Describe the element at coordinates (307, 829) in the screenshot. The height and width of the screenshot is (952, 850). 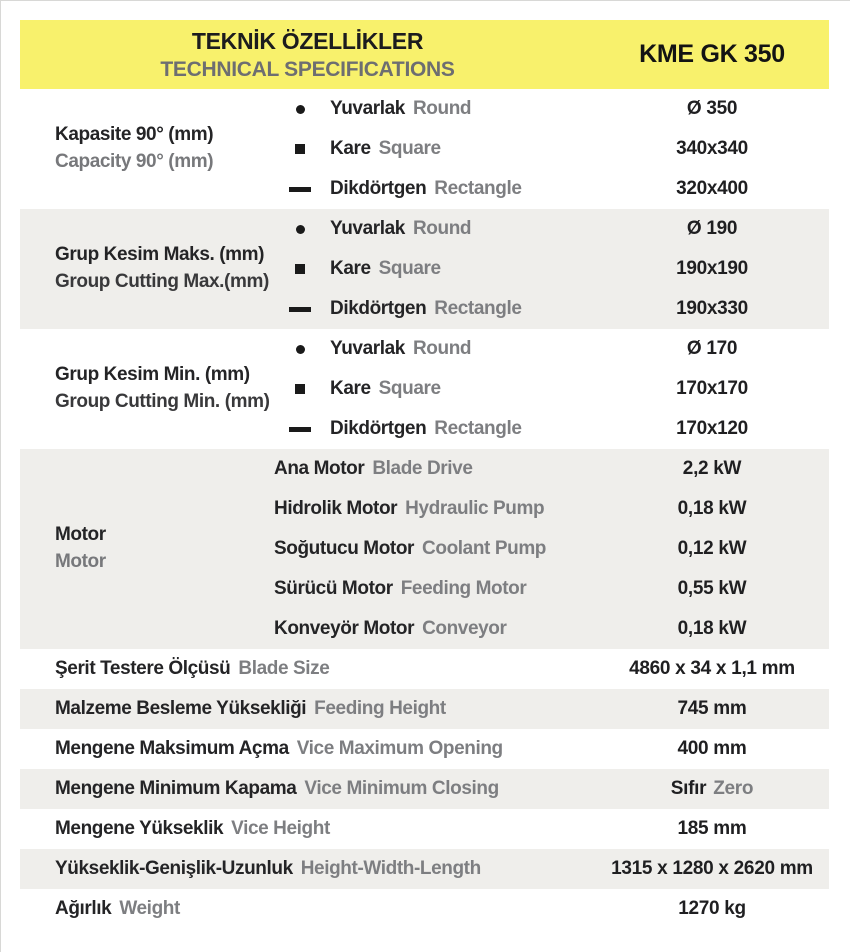
I see `row-label: Mengene Yükseklik Vice Height` at that location.